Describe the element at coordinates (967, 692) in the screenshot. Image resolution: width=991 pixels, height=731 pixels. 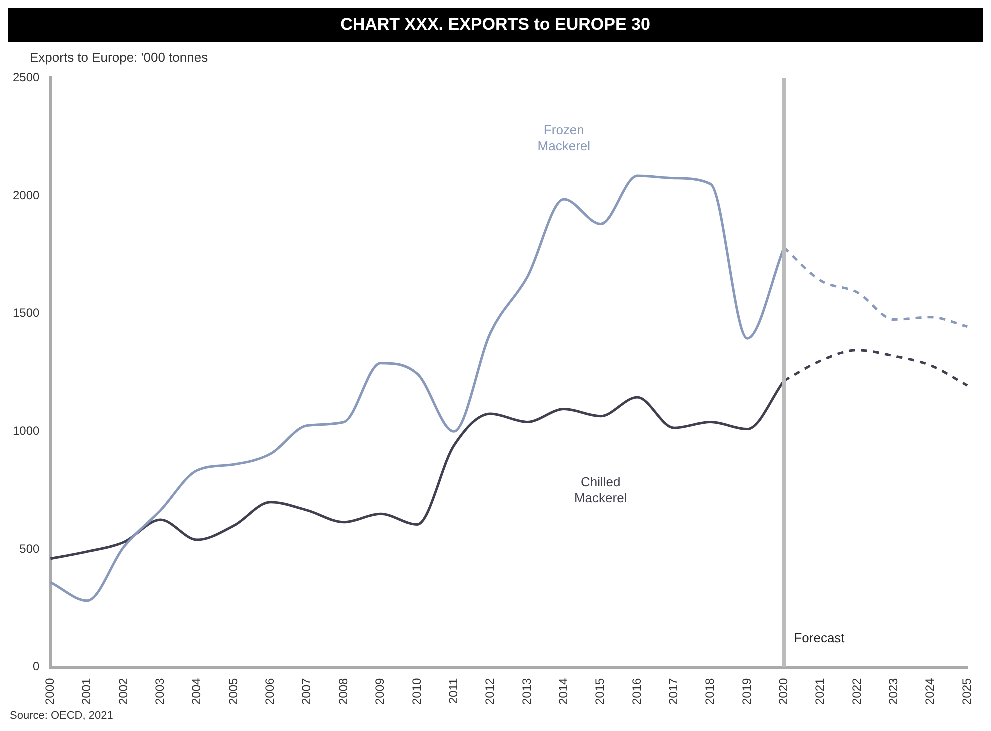
I see `x-tick-label: 2025` at that location.